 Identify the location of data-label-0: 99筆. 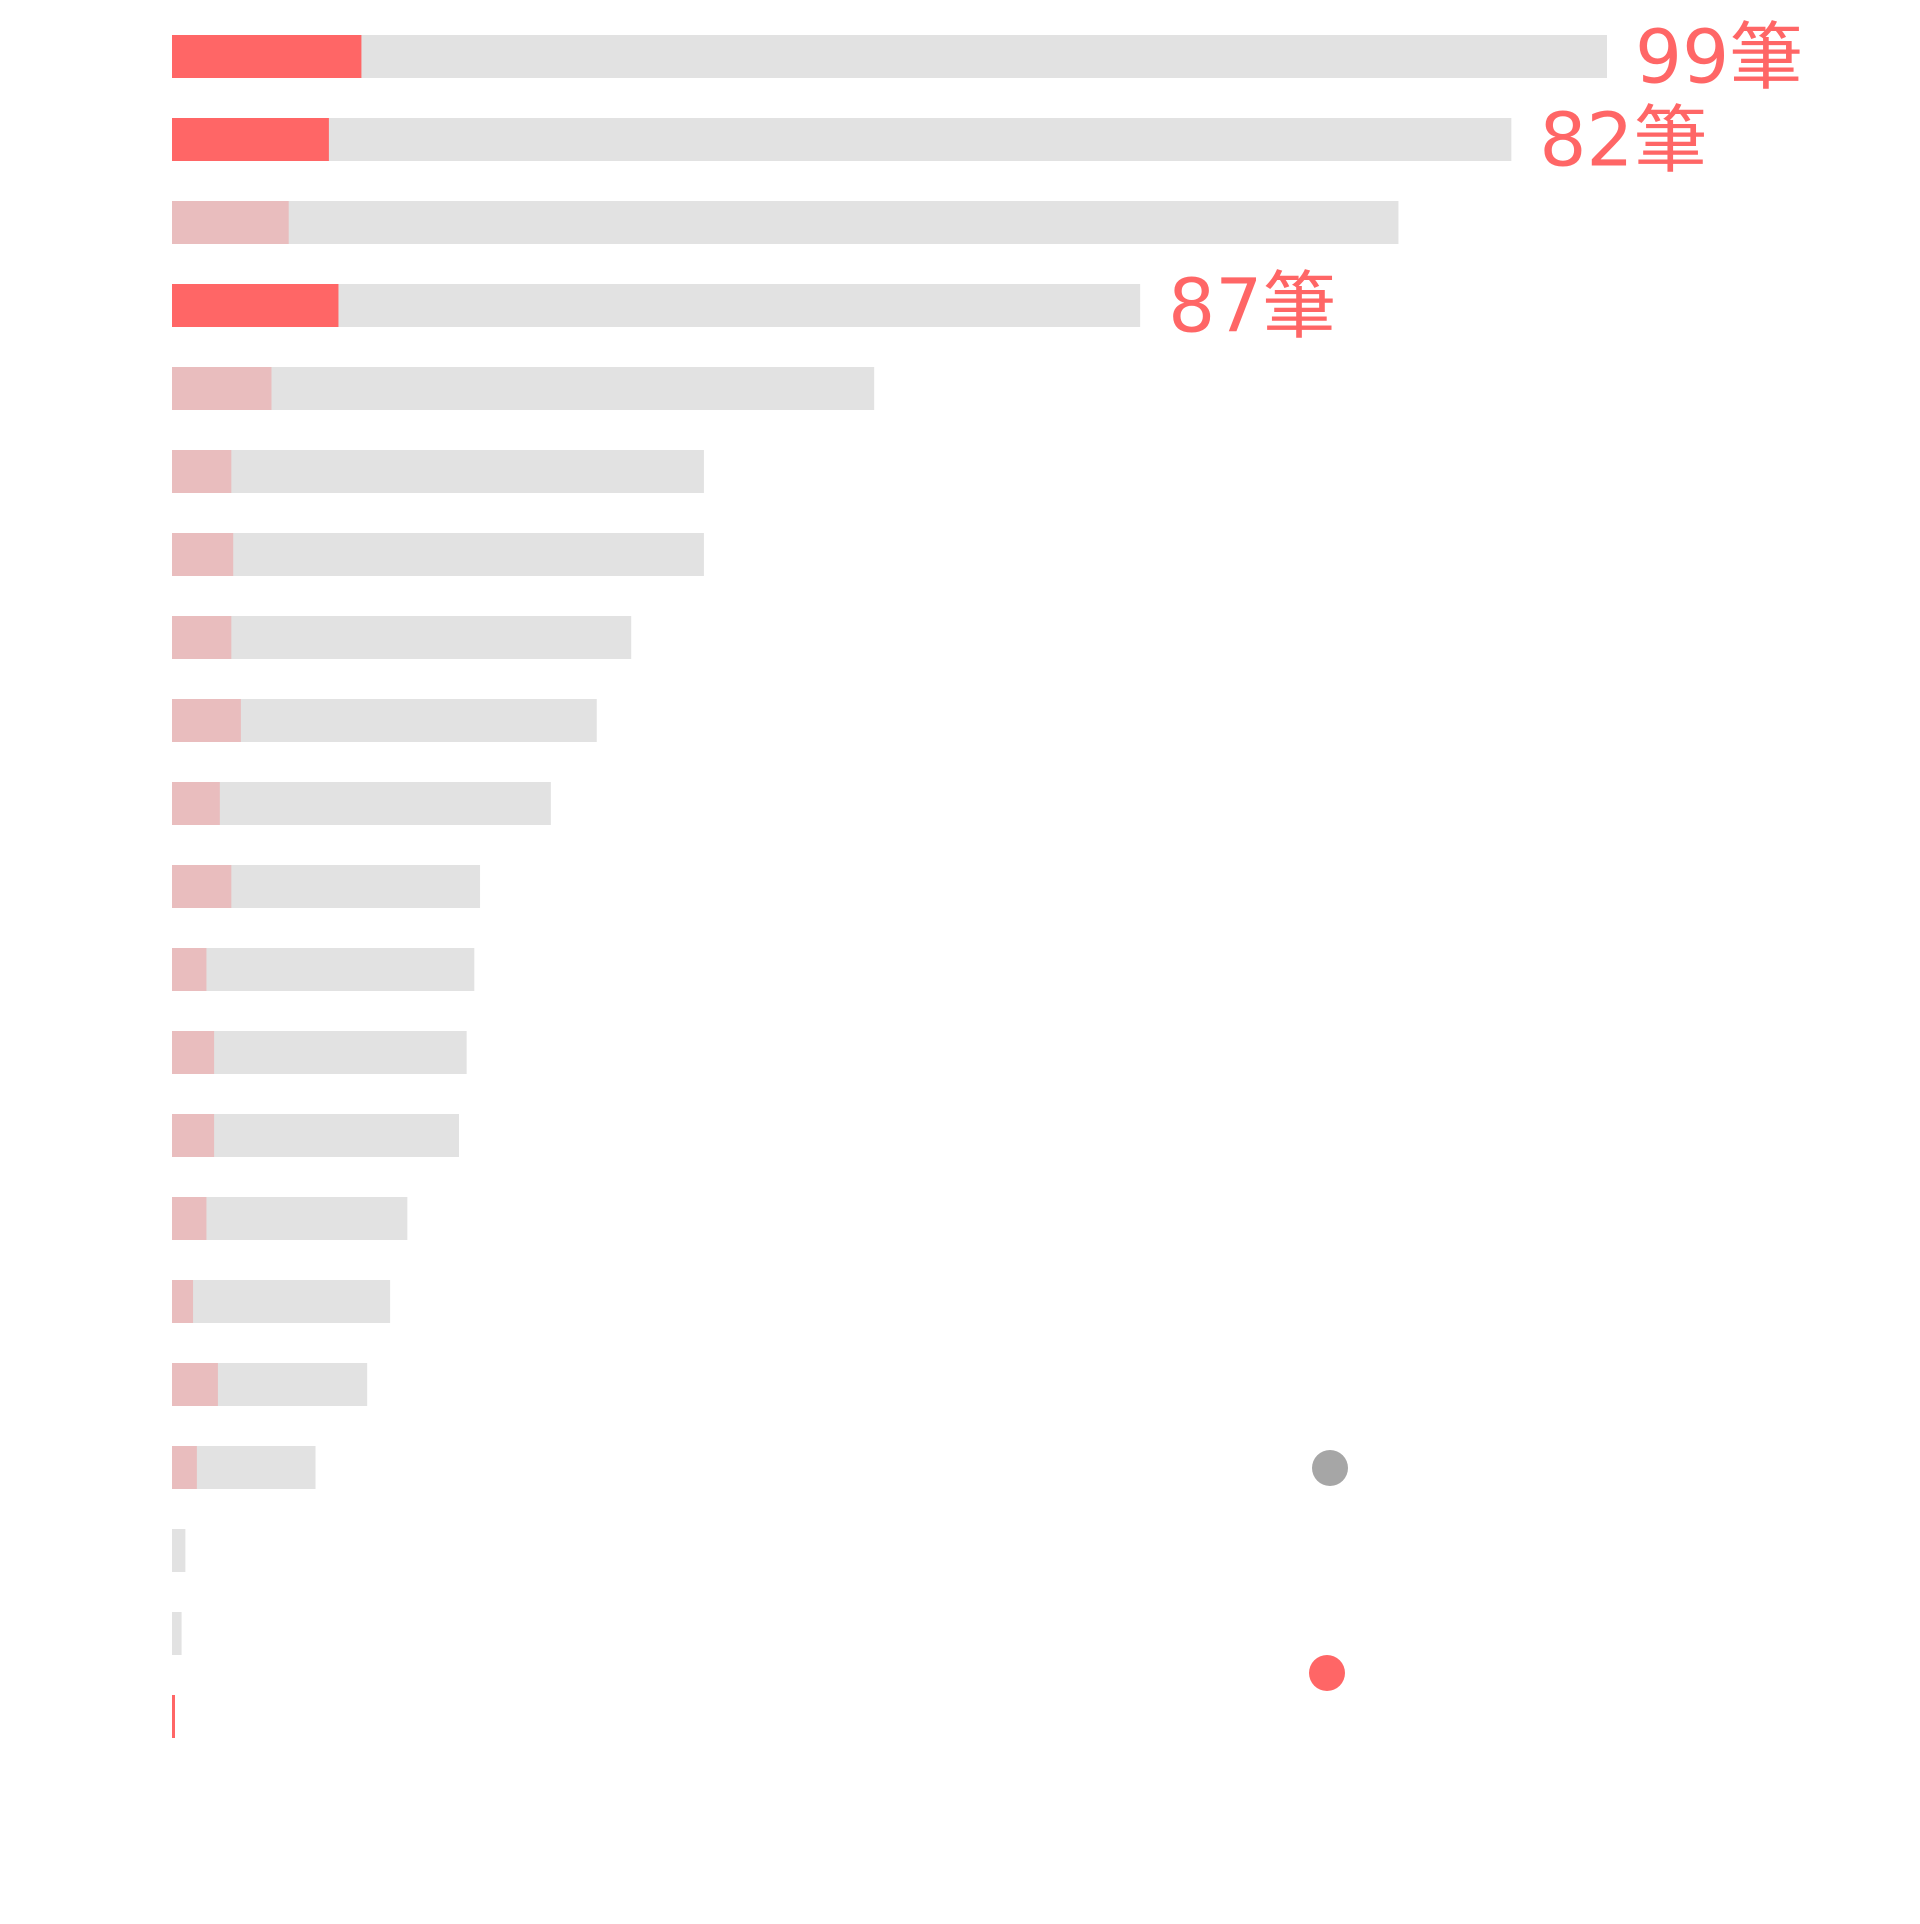
(1719, 58).